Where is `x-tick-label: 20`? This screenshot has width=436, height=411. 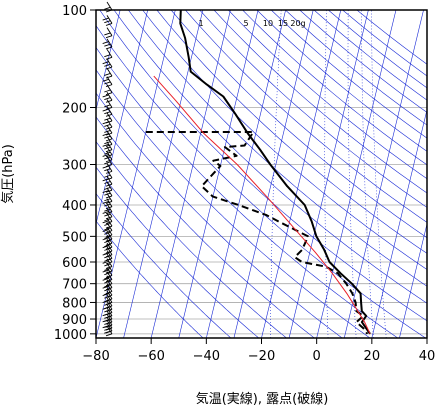
x-tick-label: 20 is located at coordinates (372, 356).